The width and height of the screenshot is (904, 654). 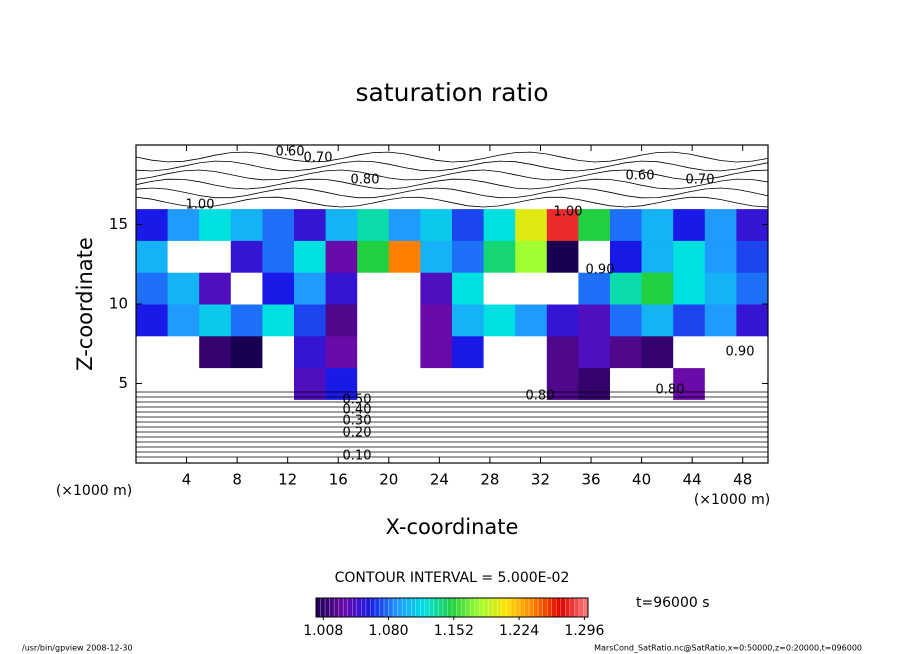 I want to click on contour-line, so click(x=452, y=166).